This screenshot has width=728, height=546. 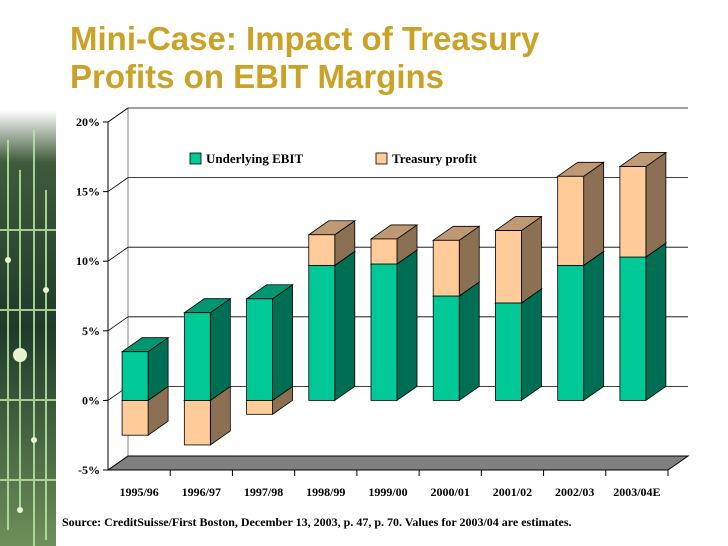 I want to click on bar-ebit-4-side, so click(x=407, y=325).